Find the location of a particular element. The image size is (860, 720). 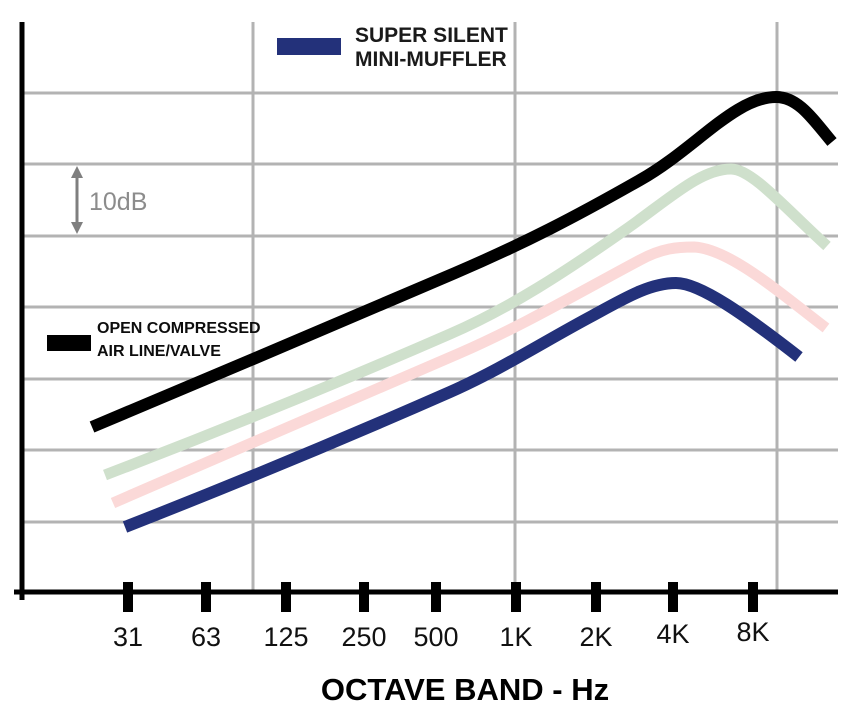

legend-muffler-line2: MINI-MUFFLER is located at coordinates (431, 59).